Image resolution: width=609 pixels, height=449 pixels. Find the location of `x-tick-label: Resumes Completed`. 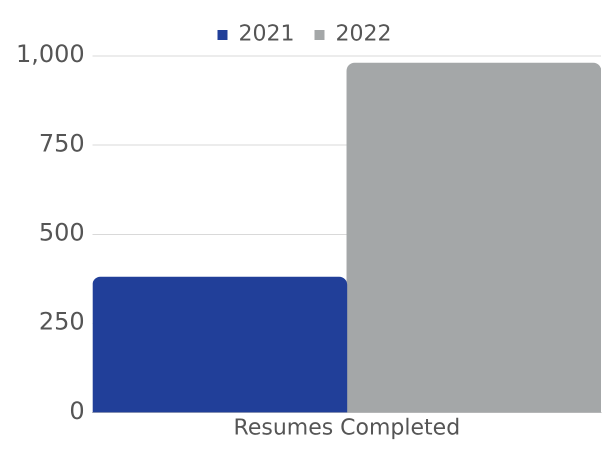

x-tick-label: Resumes Completed is located at coordinates (347, 428).